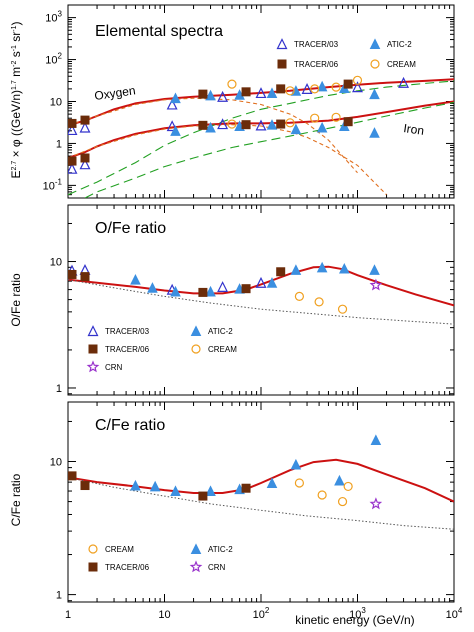 The image size is (474, 632). Describe the element at coordinates (159, 31) in the screenshot. I see `panel-title: Elemental spectra` at that location.